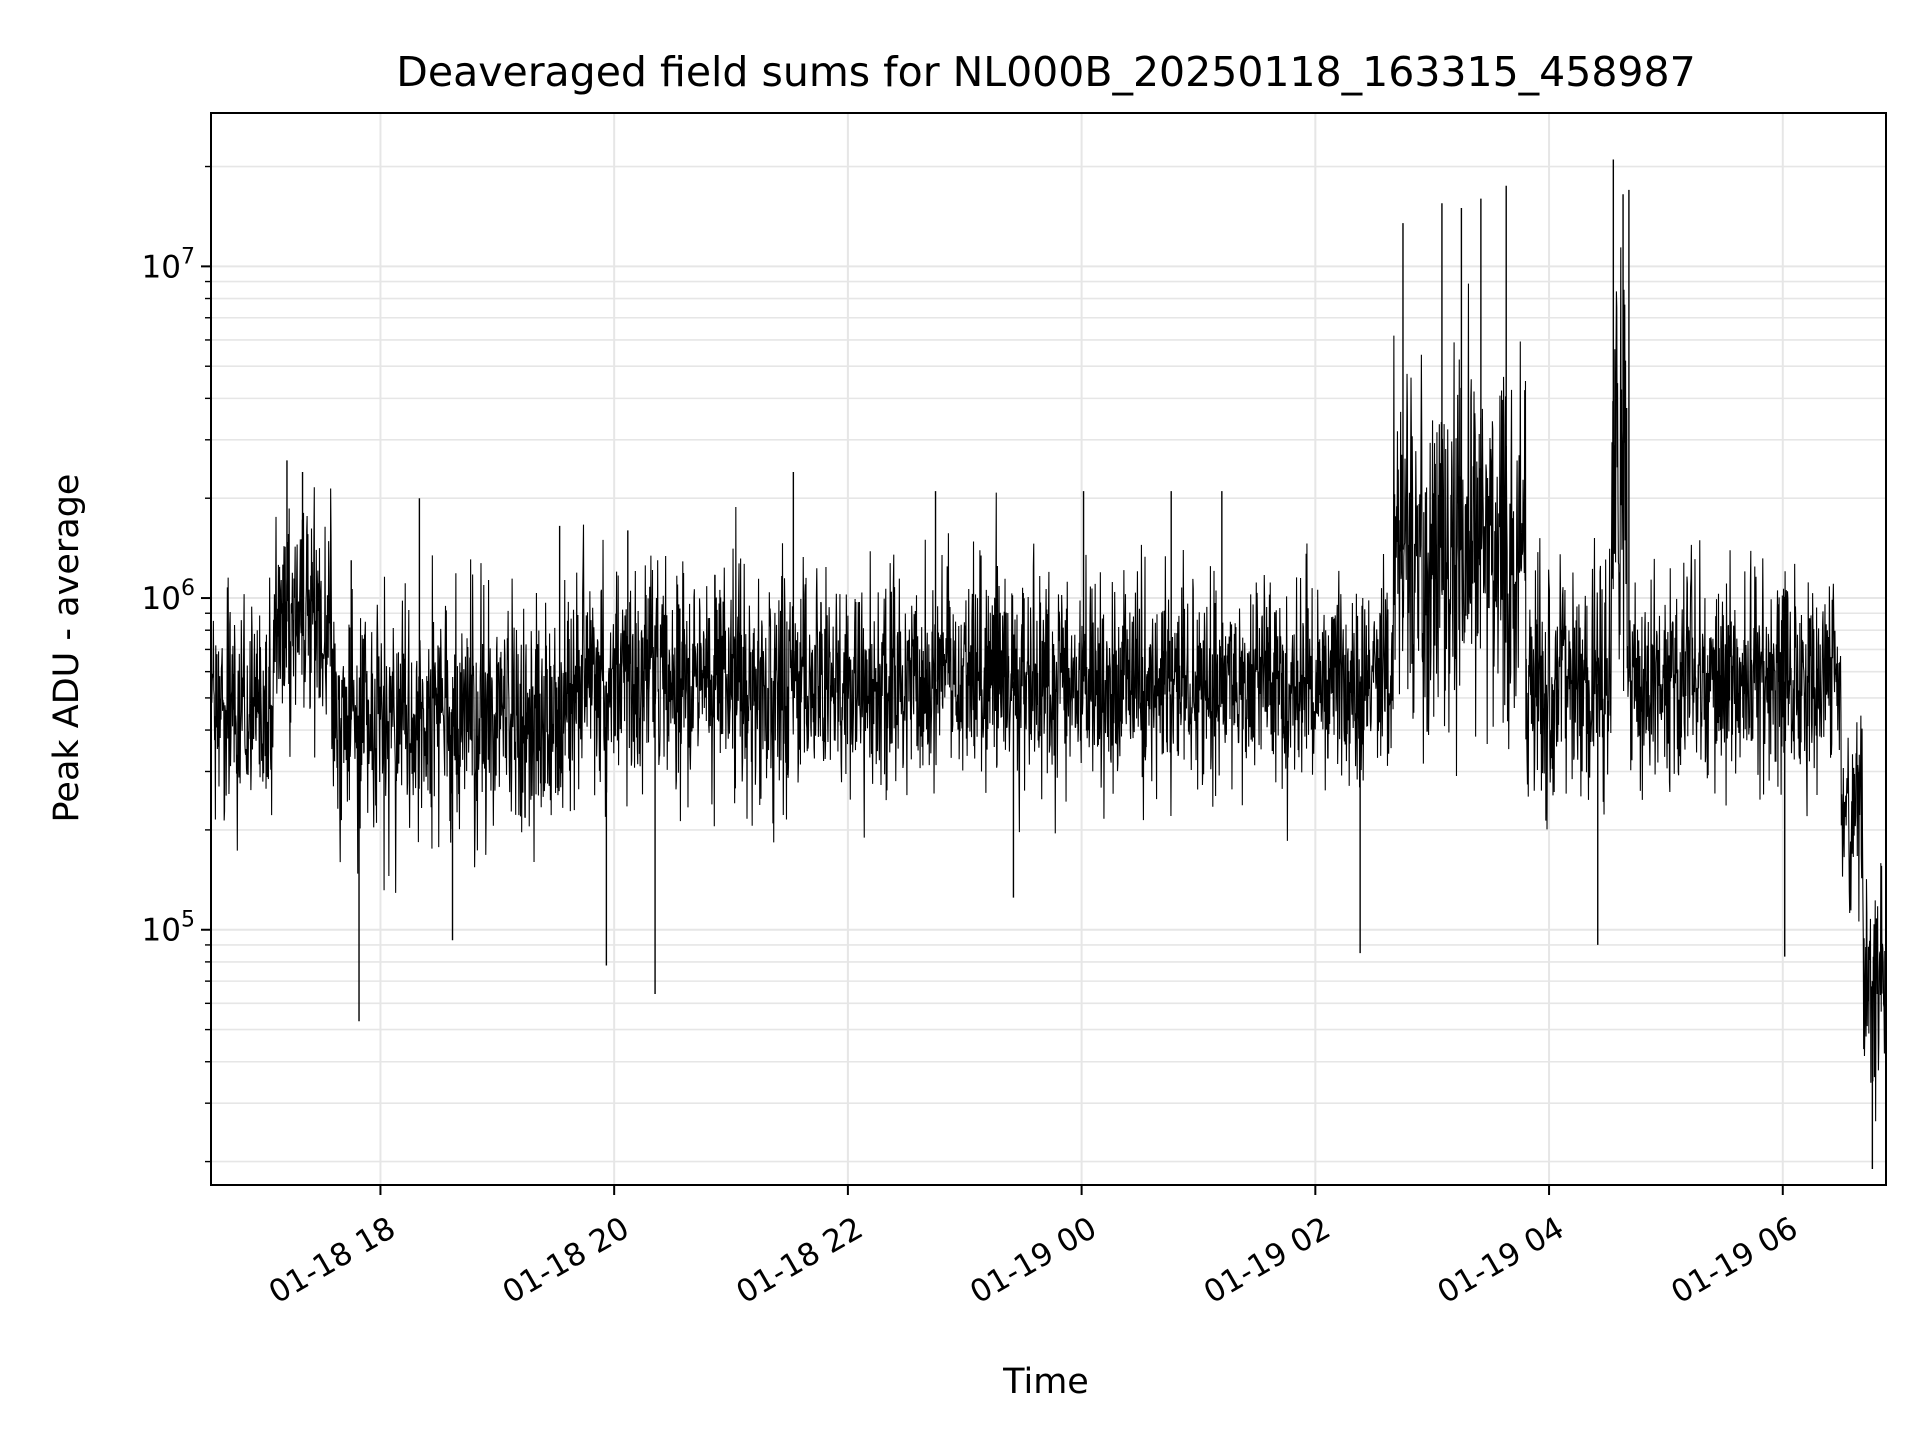 This screenshot has width=1920, height=1440. I want to click on x-tick-label: 01-19 06, so click(1734, 1260).